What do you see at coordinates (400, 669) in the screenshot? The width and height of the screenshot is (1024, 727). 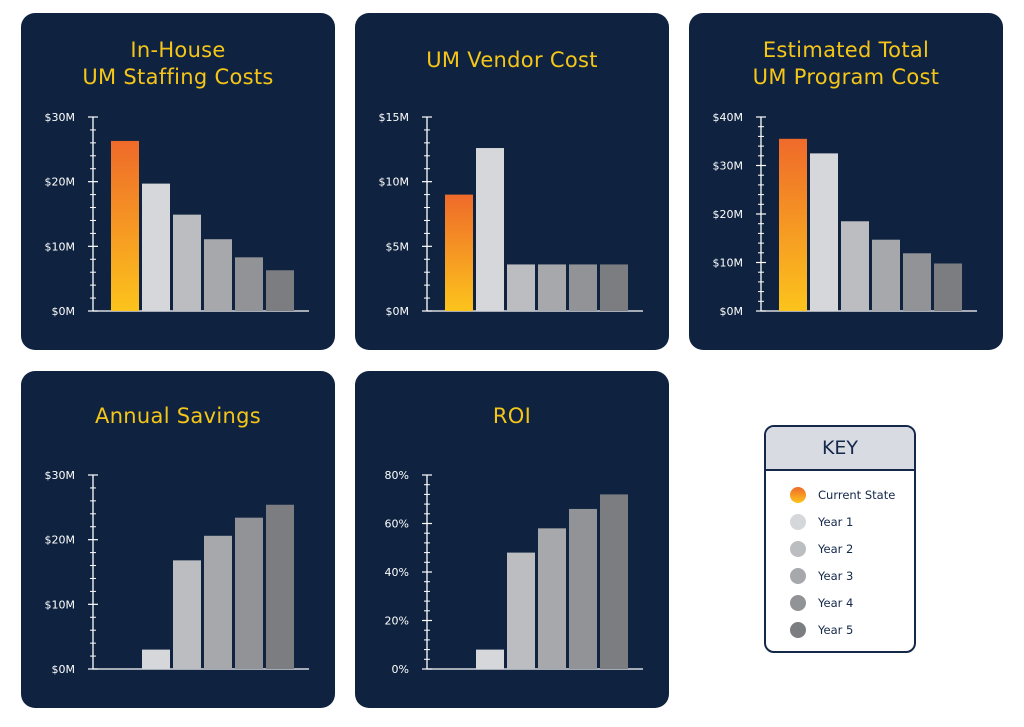 I see `y-tick-label: 0%` at bounding box center [400, 669].